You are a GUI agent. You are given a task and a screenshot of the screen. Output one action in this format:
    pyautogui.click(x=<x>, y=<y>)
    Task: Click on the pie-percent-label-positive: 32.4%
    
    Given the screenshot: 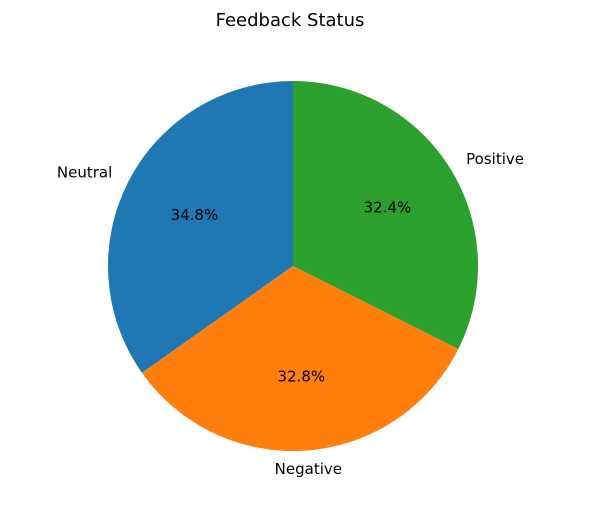 What is the action you would take?
    pyautogui.click(x=388, y=208)
    